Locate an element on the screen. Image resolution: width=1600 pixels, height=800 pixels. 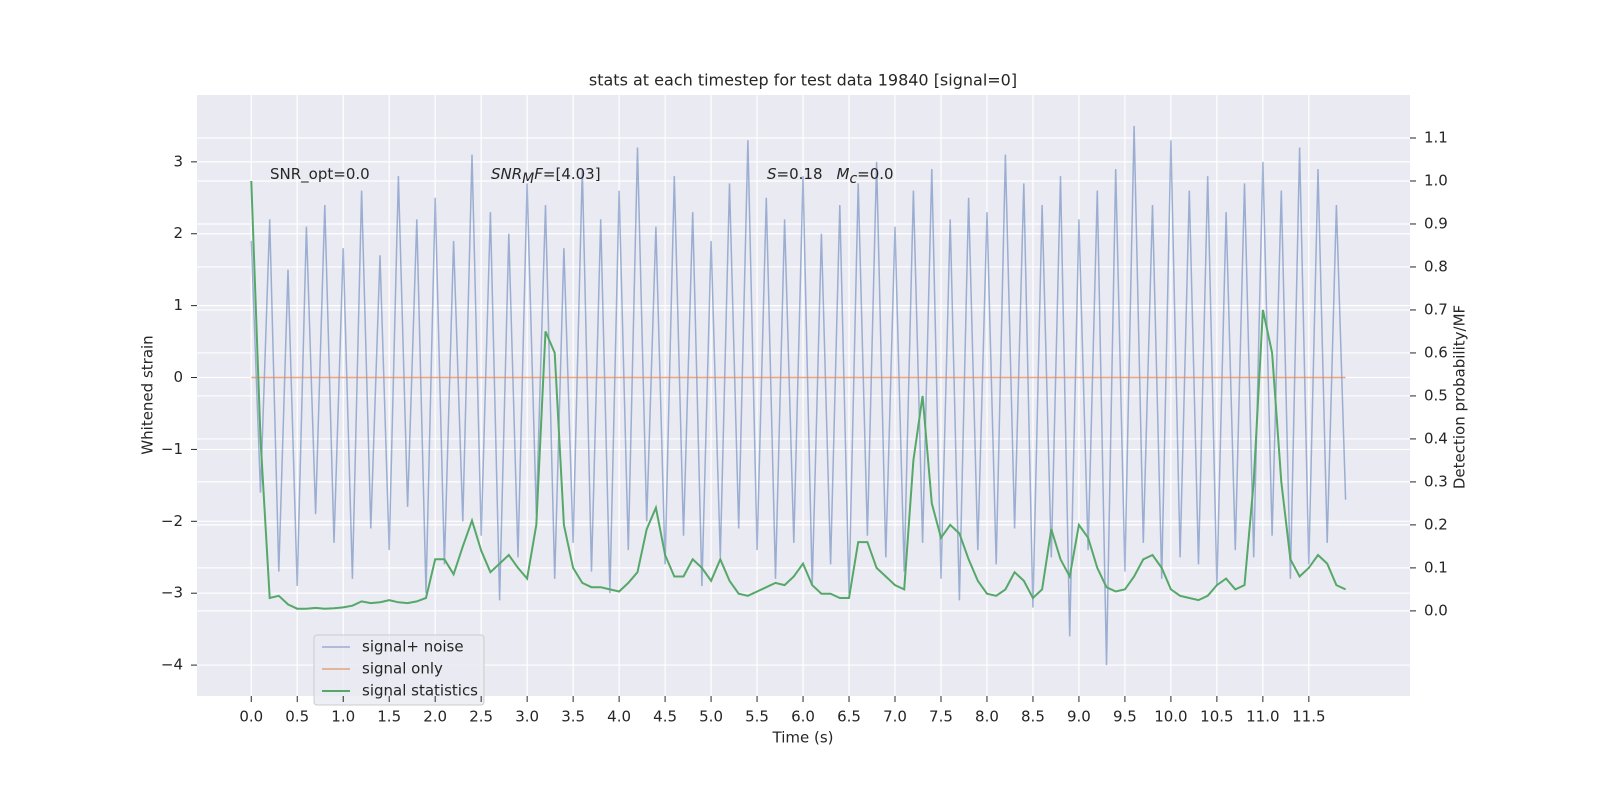
y2-tick-label: 0.9 is located at coordinates (1436, 223).